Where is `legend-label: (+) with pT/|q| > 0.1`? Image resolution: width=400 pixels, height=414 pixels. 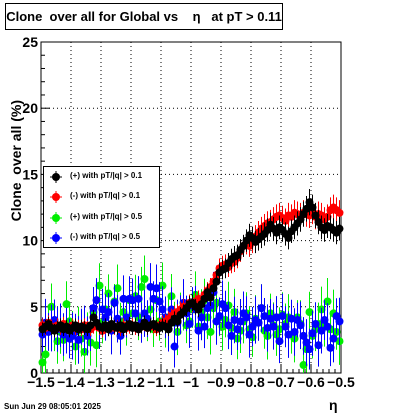 legend-label: (+) with pT/|q| > 0.1 is located at coordinates (106, 175).